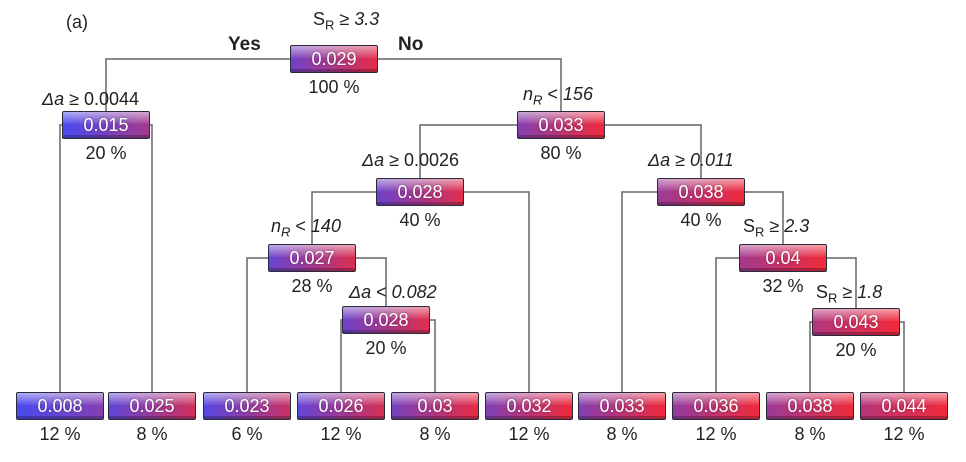  I want to click on split-node-n7: 0.04, so click(783, 258).